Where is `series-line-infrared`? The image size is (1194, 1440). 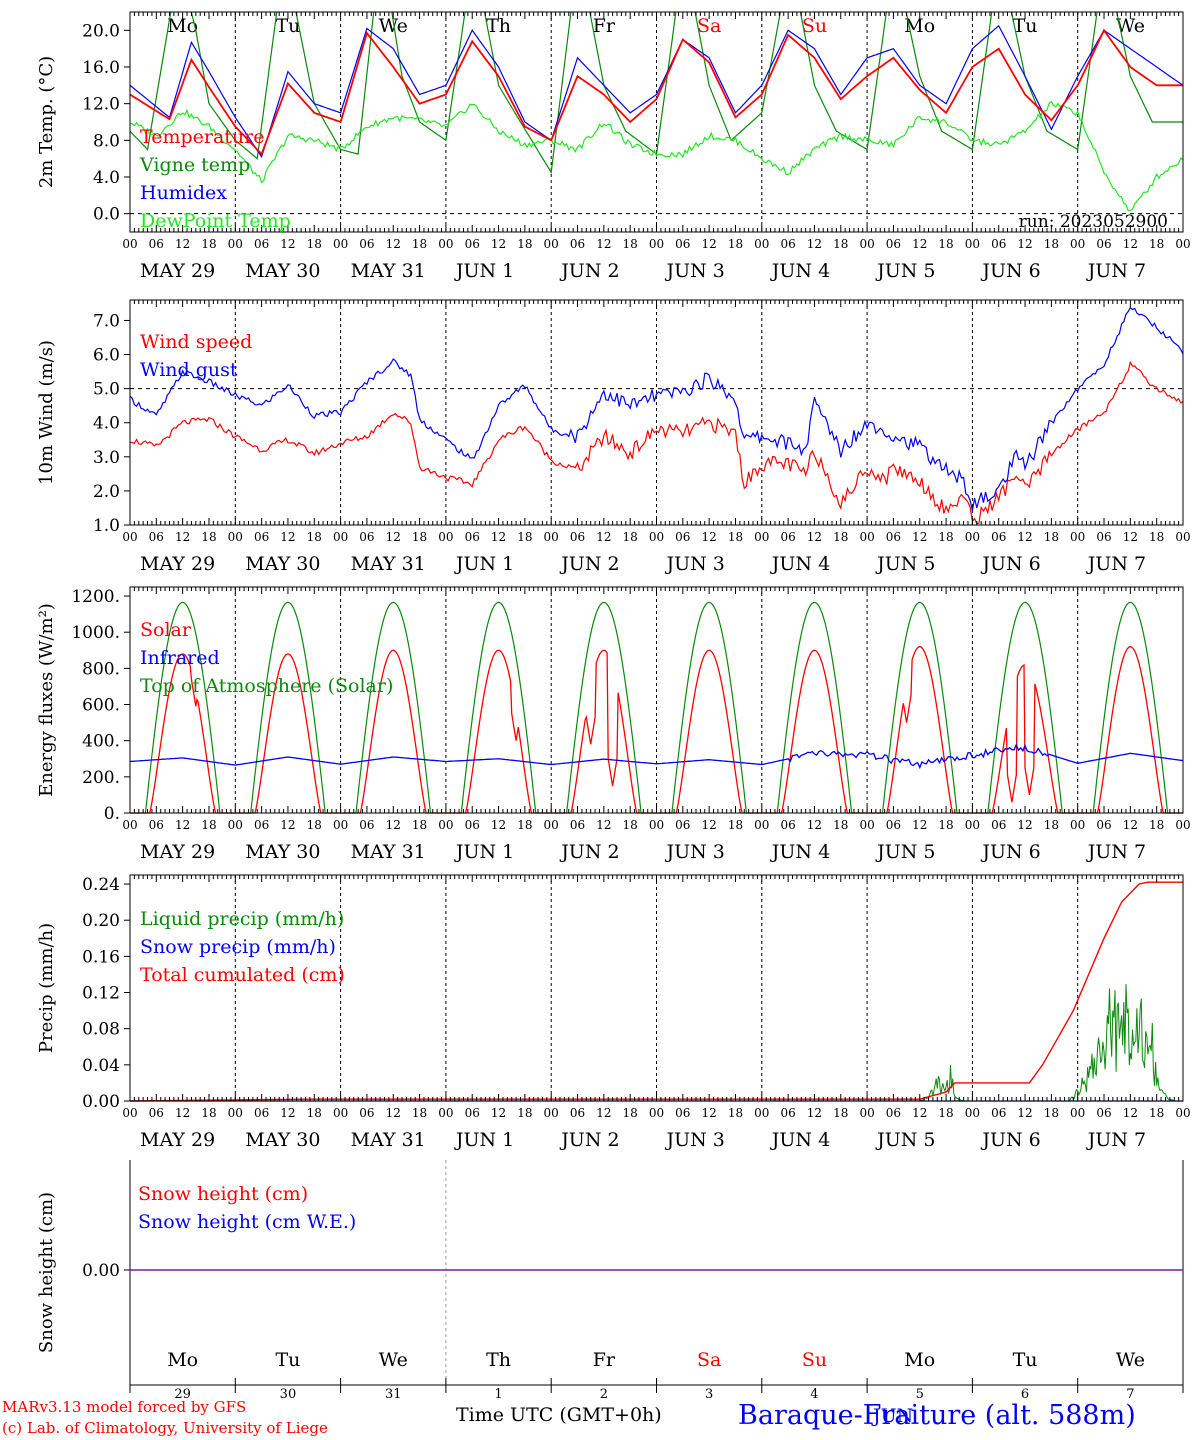
series-line-infrared is located at coordinates (656, 756).